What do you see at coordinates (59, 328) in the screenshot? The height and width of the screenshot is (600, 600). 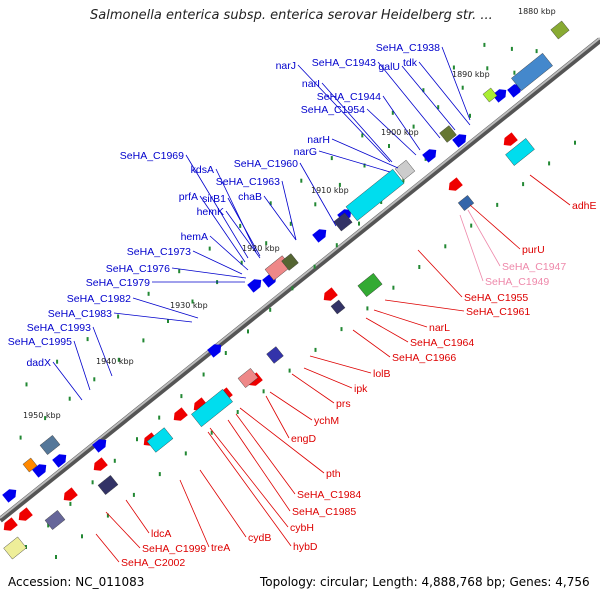 I see `forward-label-seha-c1993: SeHA_C1993` at bounding box center [59, 328].